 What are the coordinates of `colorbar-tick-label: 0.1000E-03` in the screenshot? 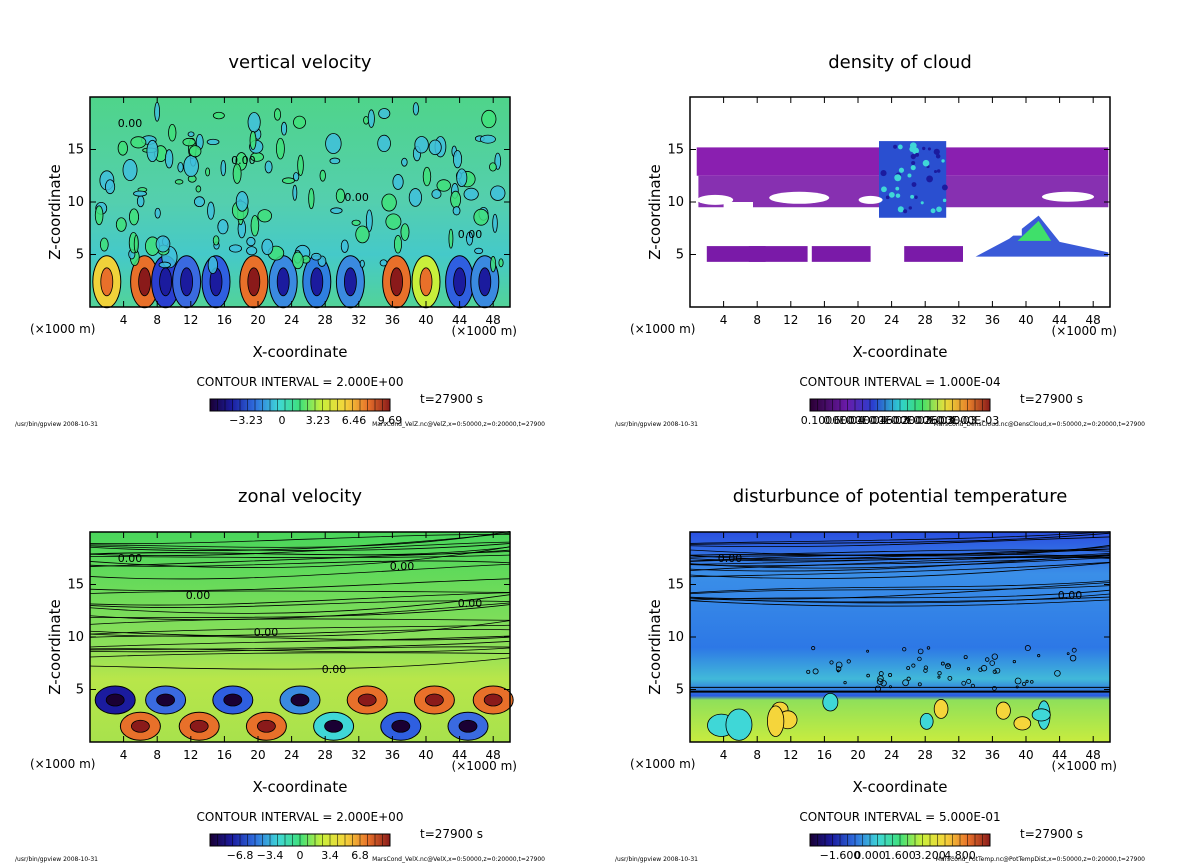 It's located at (877, 420).